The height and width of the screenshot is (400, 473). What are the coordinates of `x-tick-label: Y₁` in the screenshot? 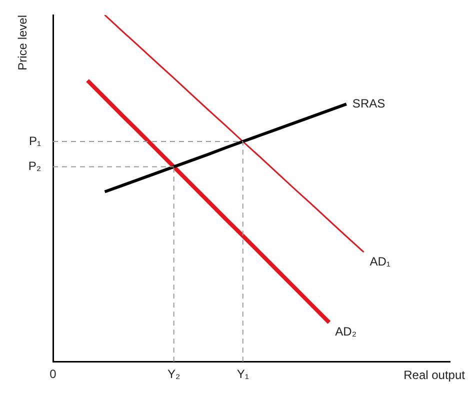 It's located at (242, 374).